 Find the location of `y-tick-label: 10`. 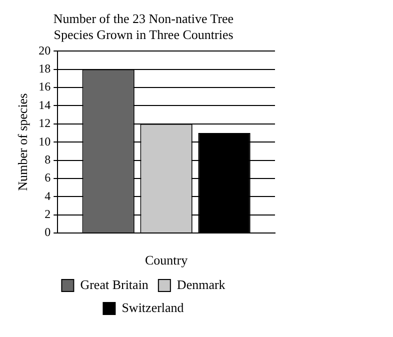

y-tick-label: 10 is located at coordinates (44, 141).